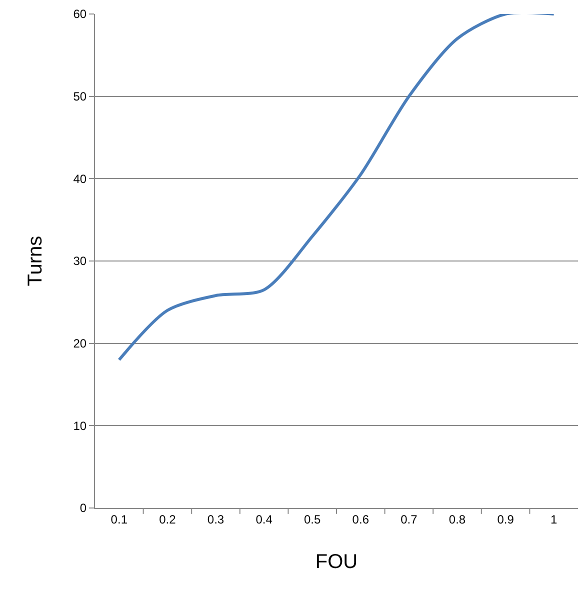 Image resolution: width=580 pixels, height=592 pixels. What do you see at coordinates (80, 14) in the screenshot?
I see `y-tick-label: 60` at bounding box center [80, 14].